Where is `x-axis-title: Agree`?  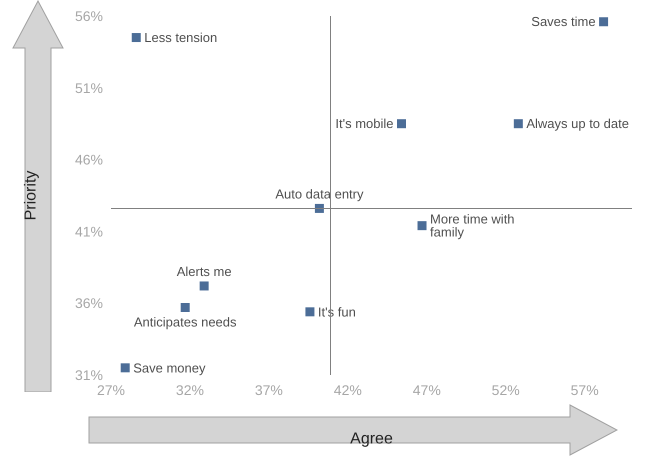
x-axis-title: Agree is located at coordinates (371, 439).